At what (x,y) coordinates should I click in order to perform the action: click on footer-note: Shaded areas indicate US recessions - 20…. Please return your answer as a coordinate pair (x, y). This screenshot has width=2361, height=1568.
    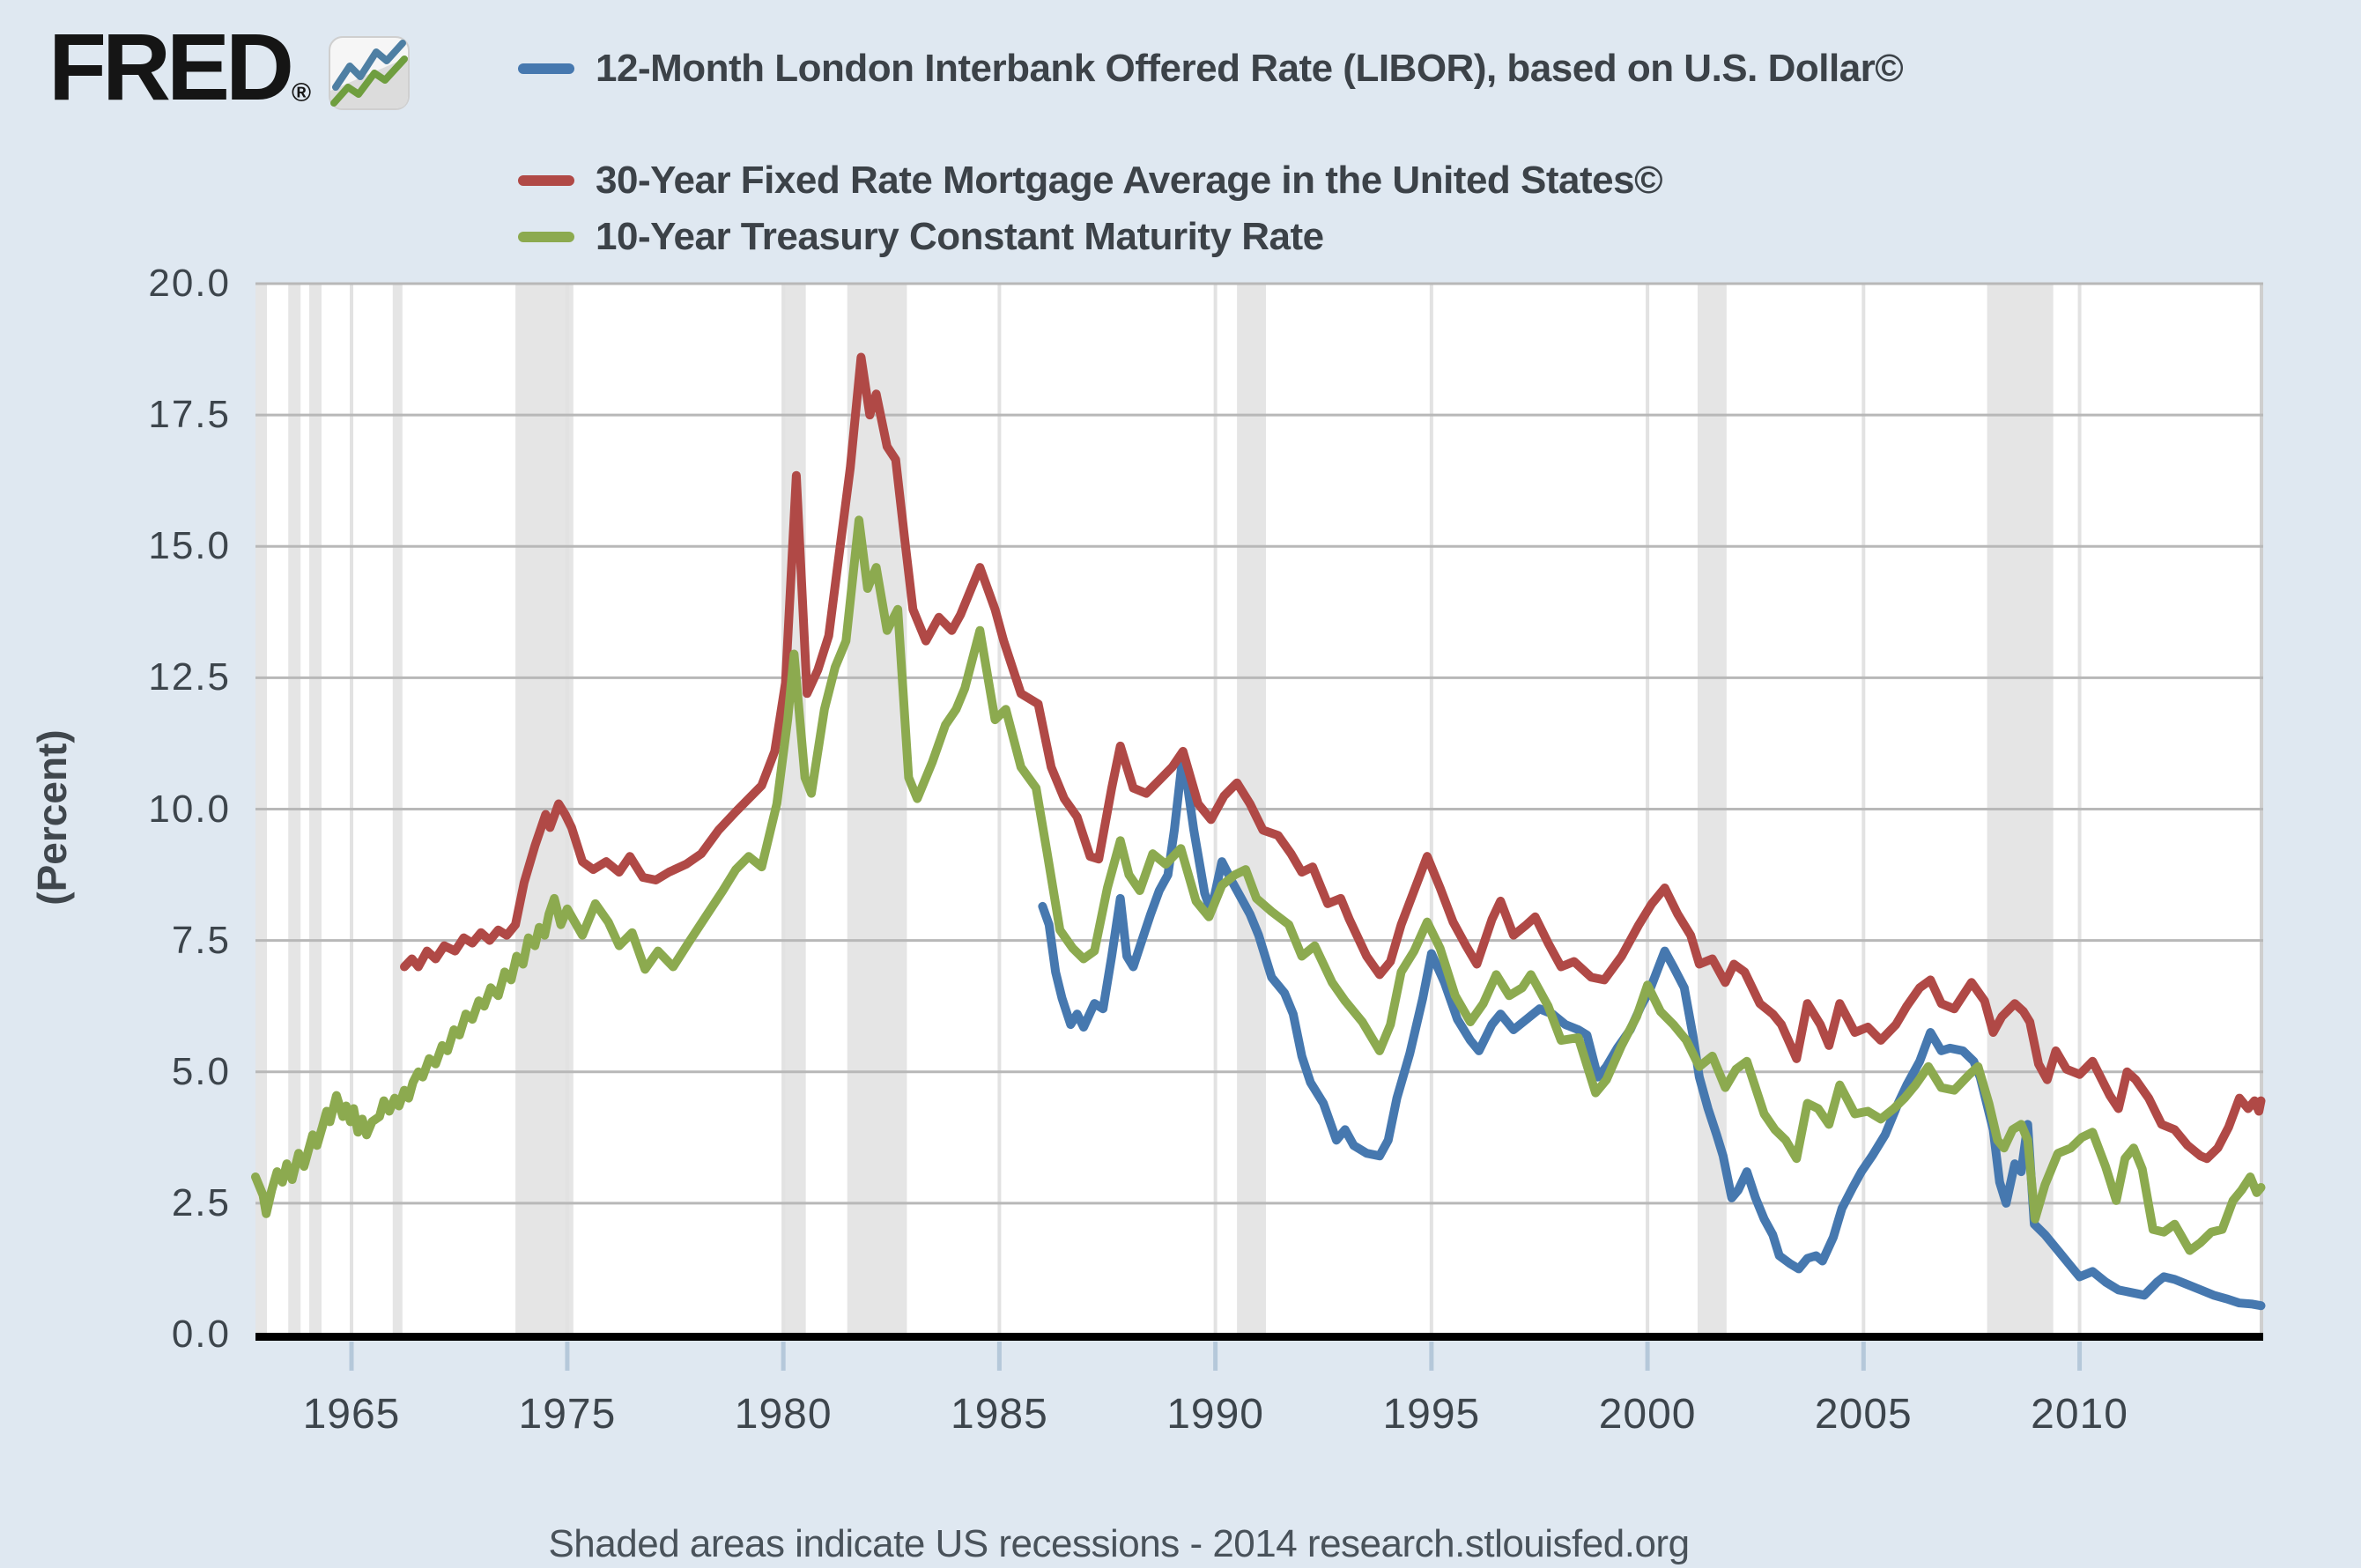
    Looking at the image, I should click on (1119, 1543).